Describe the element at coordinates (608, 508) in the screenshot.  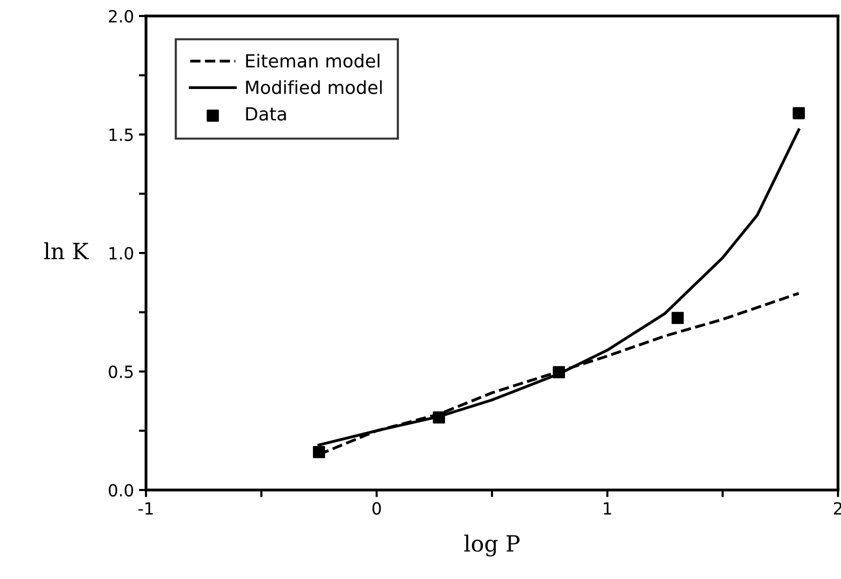
I see `x-tick-label: 1` at that location.